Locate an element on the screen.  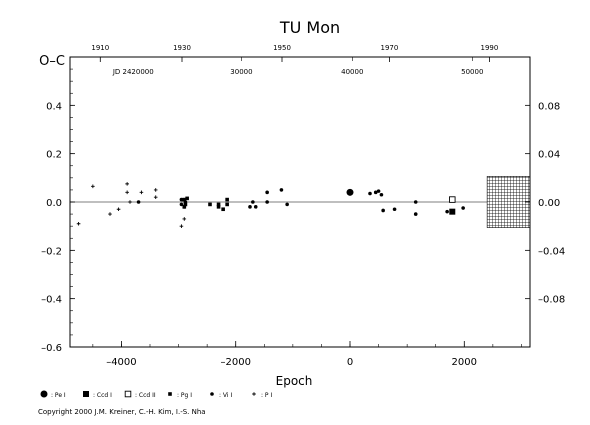
right-tick-label: 0.04 is located at coordinates (549, 155).